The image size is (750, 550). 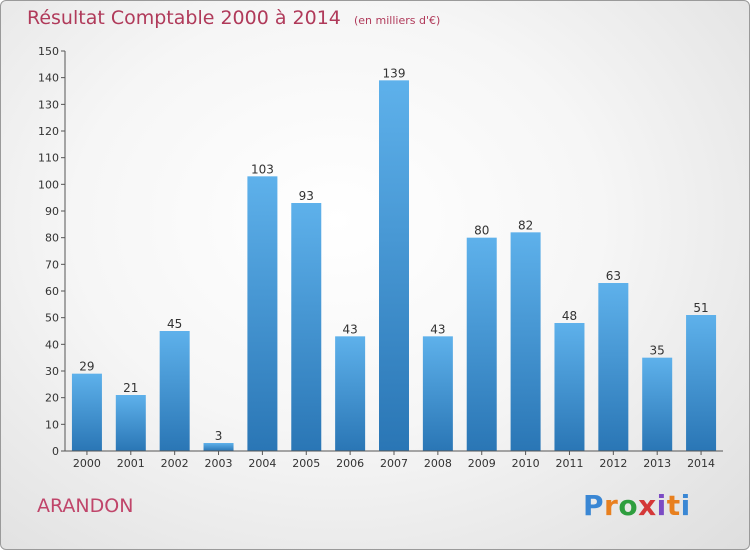 I want to click on logo-letter: o, so click(x=628, y=505).